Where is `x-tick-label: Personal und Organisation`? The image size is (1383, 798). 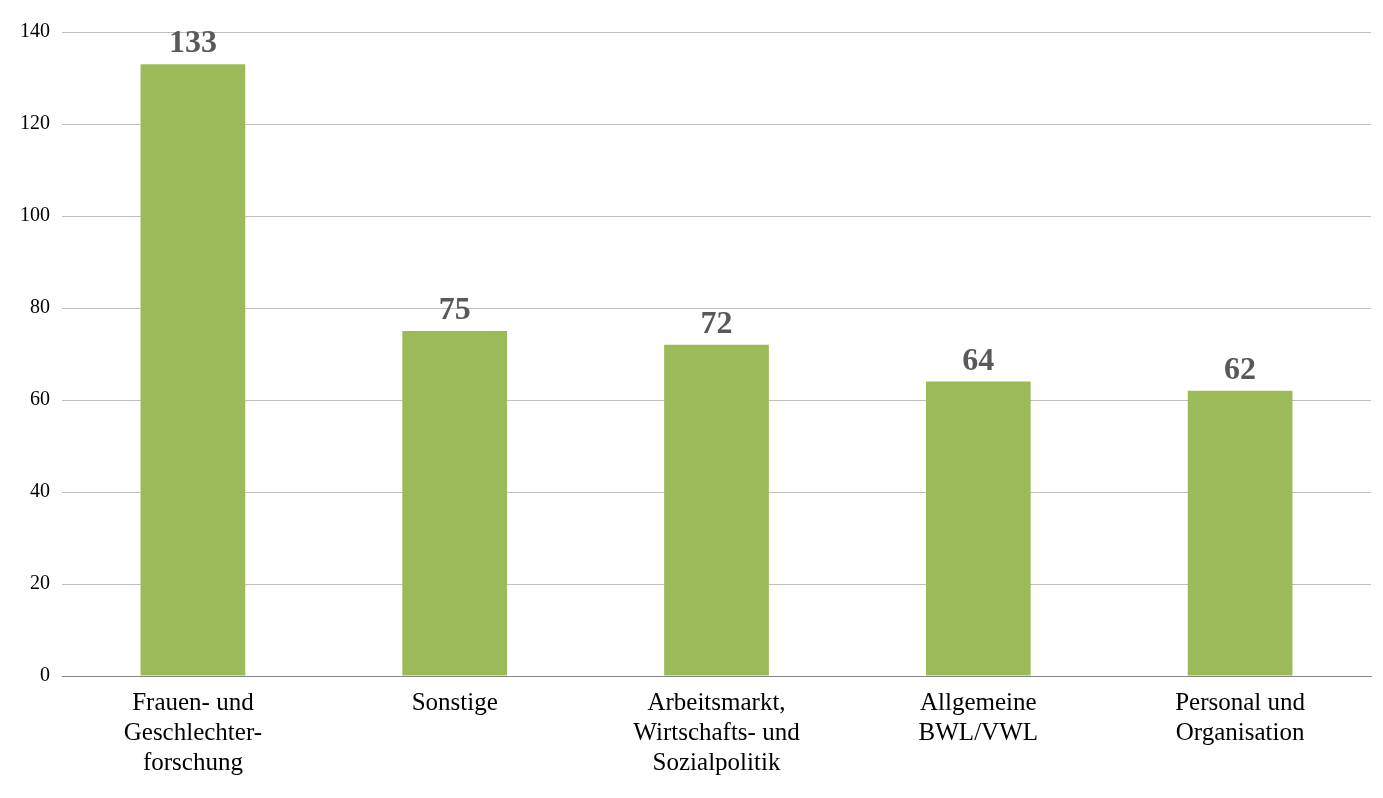
x-tick-label: Personal und Organisation is located at coordinates (1240, 716).